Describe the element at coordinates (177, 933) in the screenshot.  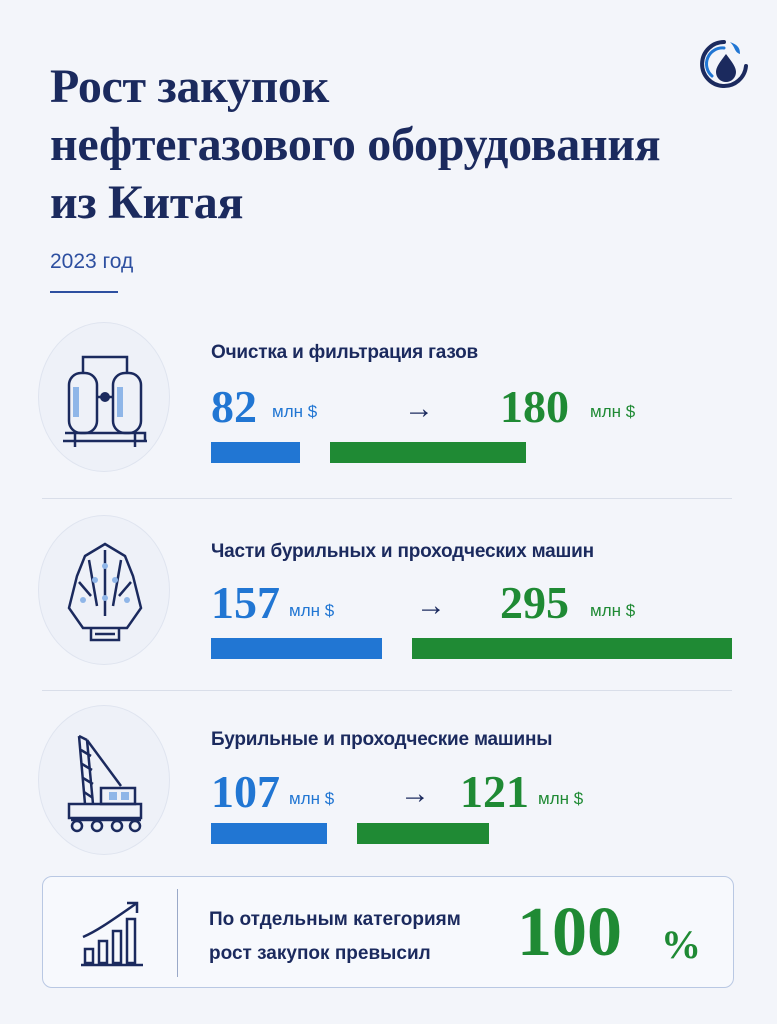
I see `summary-separator` at that location.